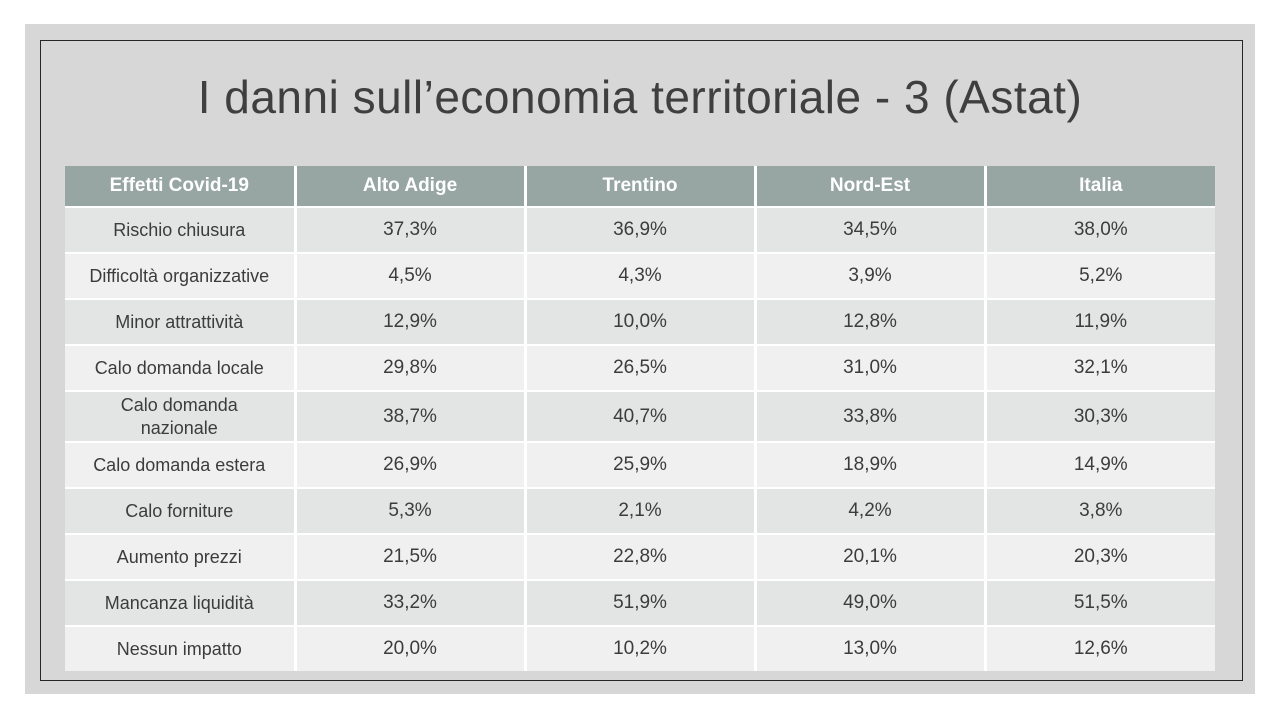 Image resolution: width=1280 pixels, height=720 pixels. I want to click on value-cell: 36,9%, so click(641, 230).